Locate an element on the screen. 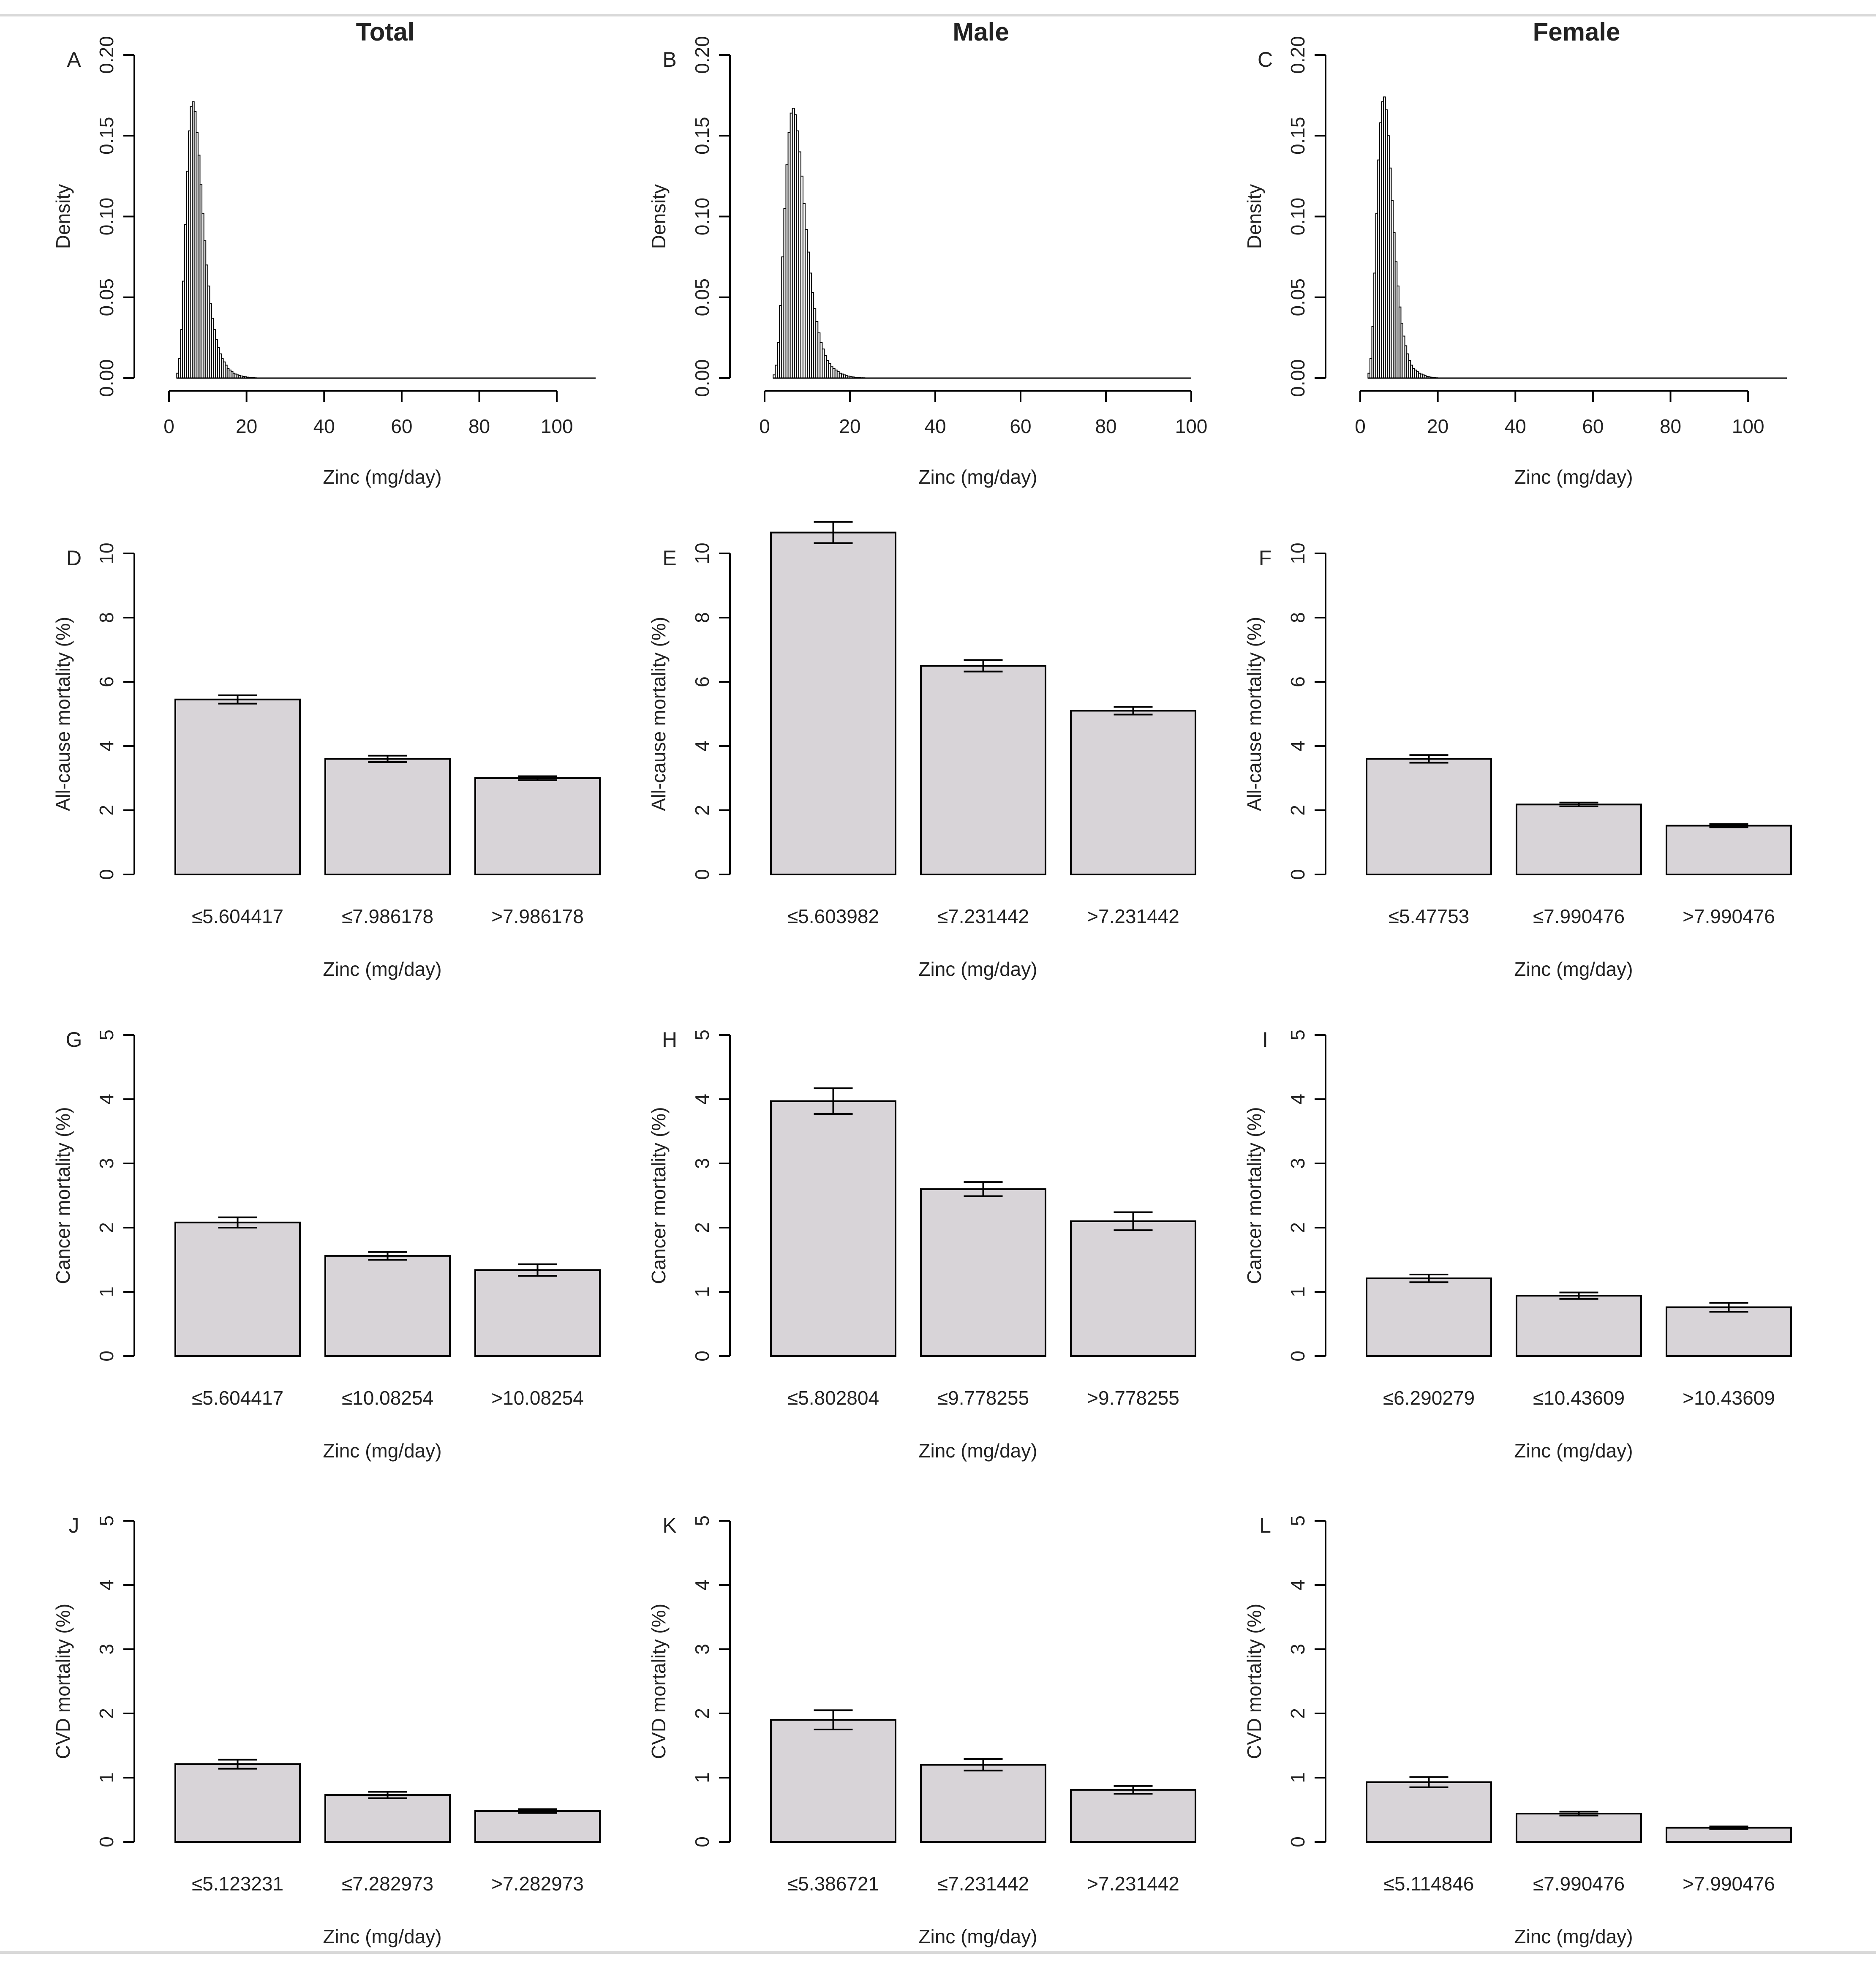  x-tick-label: 60 is located at coordinates (1020, 426).